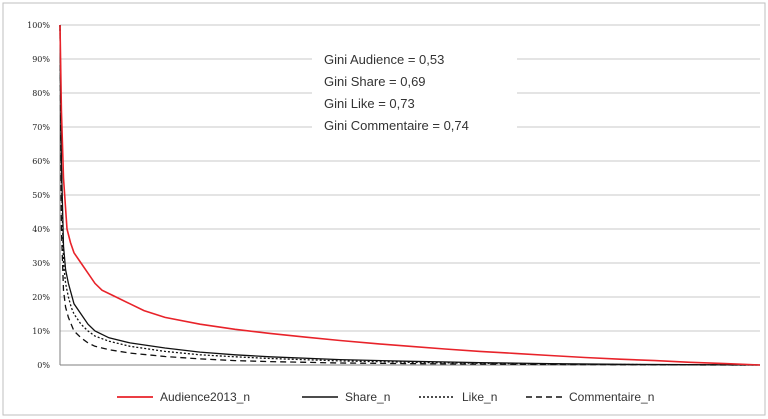  Describe the element at coordinates (41, 161) in the screenshot. I see `y-tick-label: 60%` at that location.